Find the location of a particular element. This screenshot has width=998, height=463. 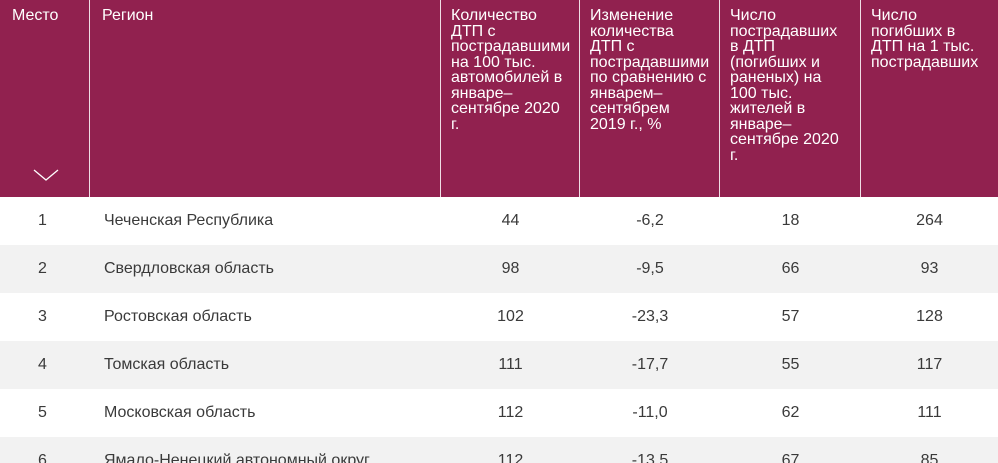

victims-cell: 18 is located at coordinates (790, 220).